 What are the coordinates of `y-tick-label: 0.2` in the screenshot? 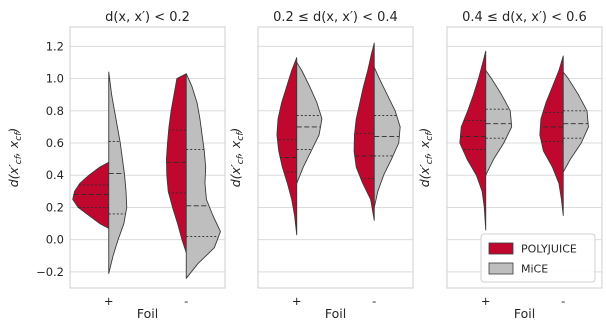 It's located at (55, 207).